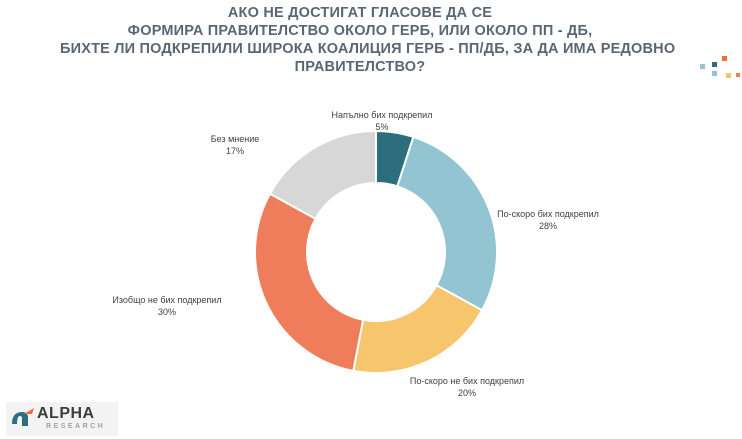 Image resolution: width=742 pixels, height=439 pixels. I want to click on title-line-4: ПРАВИТЕЛСТВО?, so click(360, 67).